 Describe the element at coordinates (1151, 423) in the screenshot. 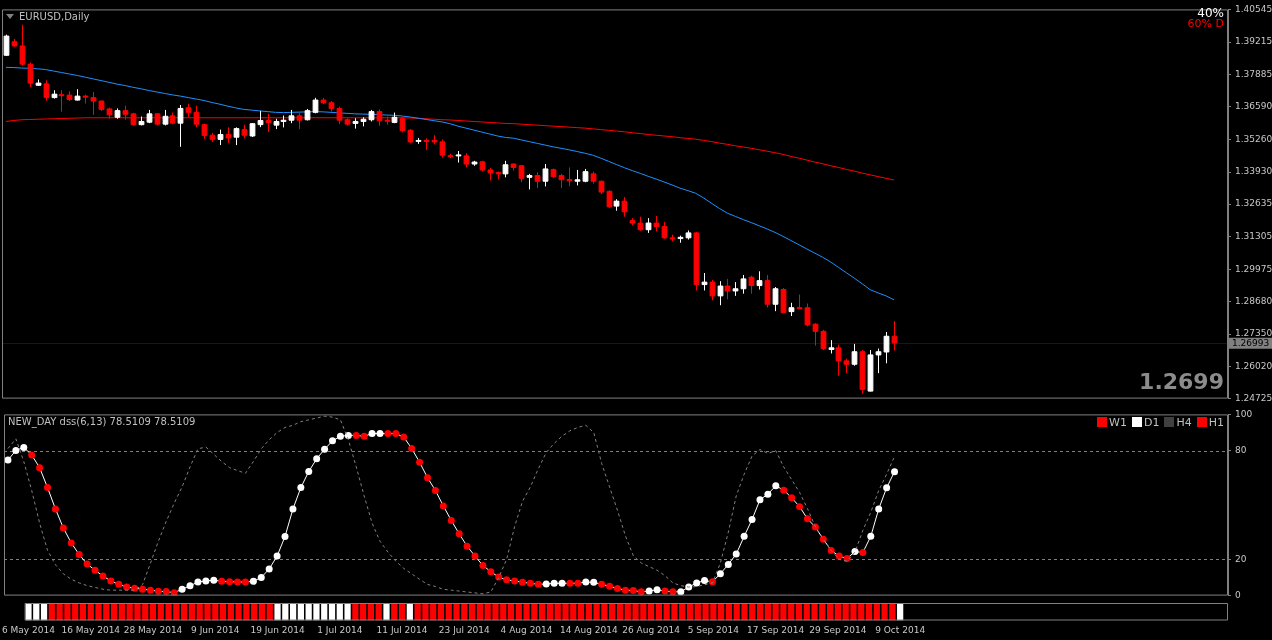

I see `text: D1` at that location.